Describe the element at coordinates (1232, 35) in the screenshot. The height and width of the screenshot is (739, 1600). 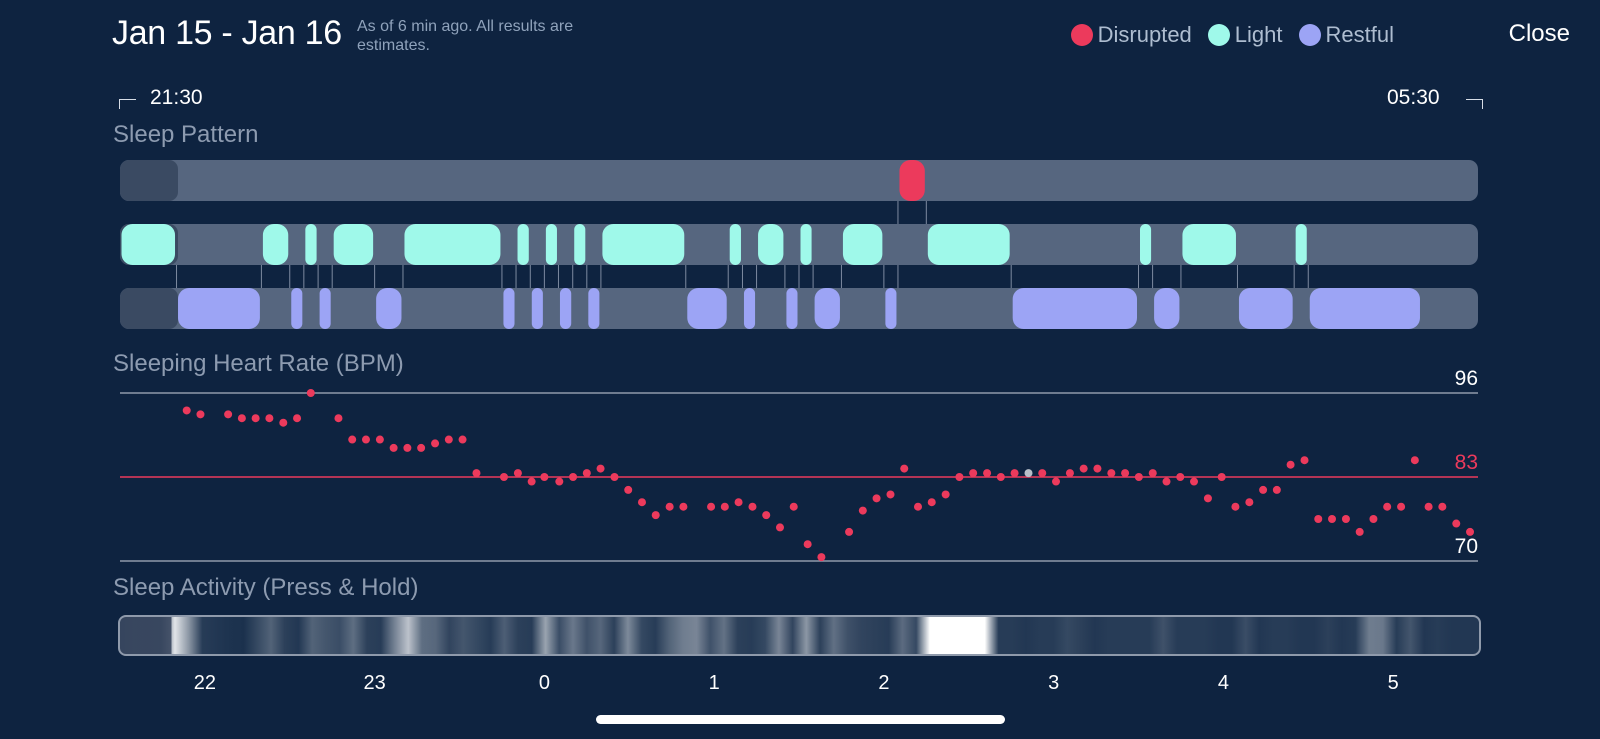
I see `stage-legend: Disrupted Light Restful` at that location.